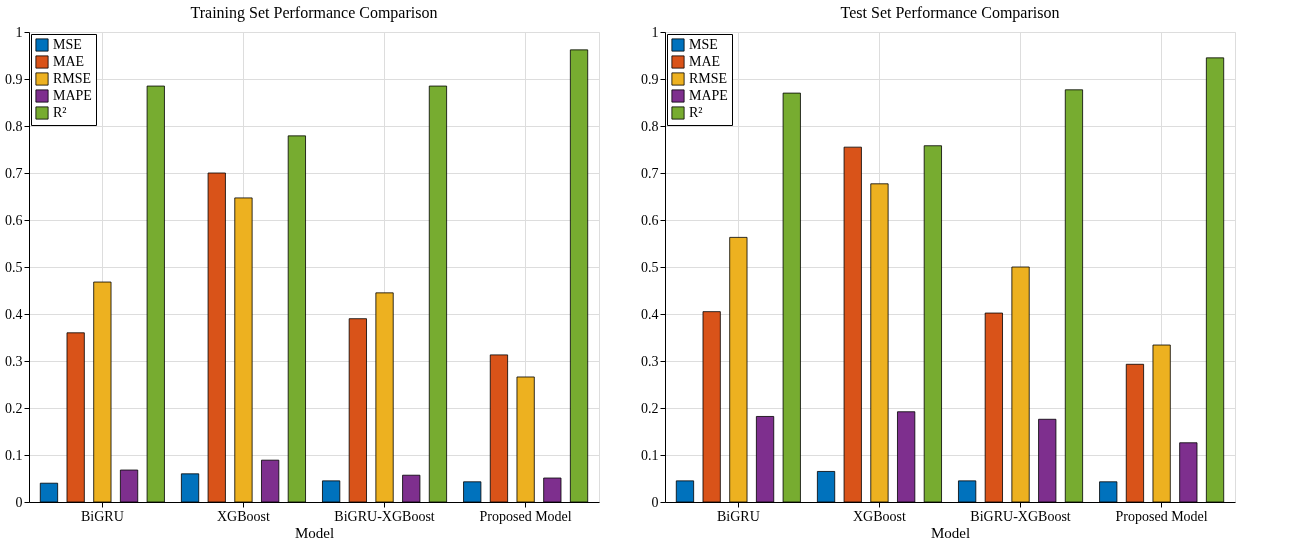 The width and height of the screenshot is (1311, 547). Describe the element at coordinates (314, 13) in the screenshot. I see `chart-title: Training Set Performance Comparison` at that location.